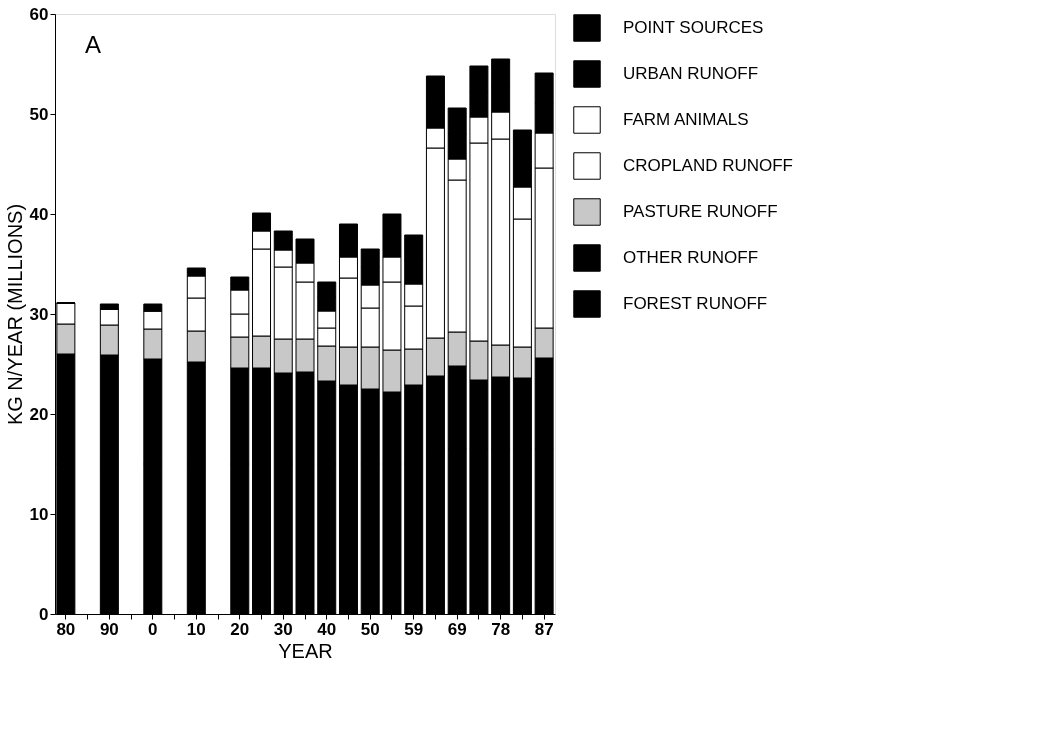 The width and height of the screenshot is (1054, 745). What do you see at coordinates (370, 629) in the screenshot?
I see `x-tick-label: 50` at bounding box center [370, 629].